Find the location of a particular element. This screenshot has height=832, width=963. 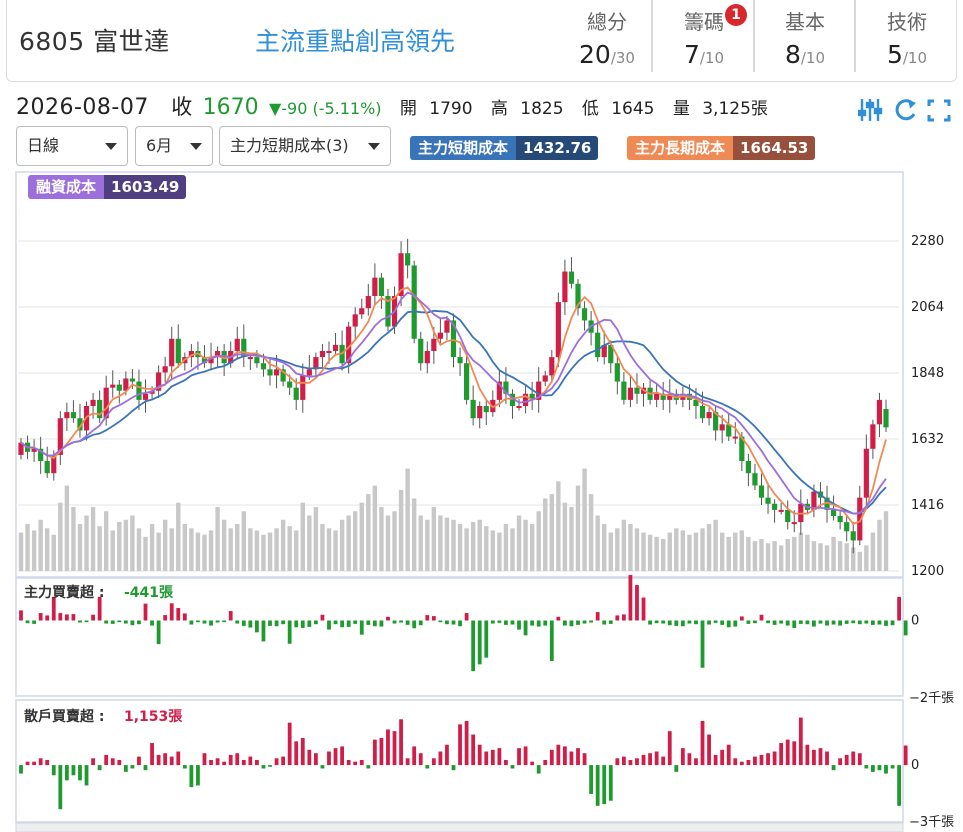

period-select: 日線 is located at coordinates (72, 146).